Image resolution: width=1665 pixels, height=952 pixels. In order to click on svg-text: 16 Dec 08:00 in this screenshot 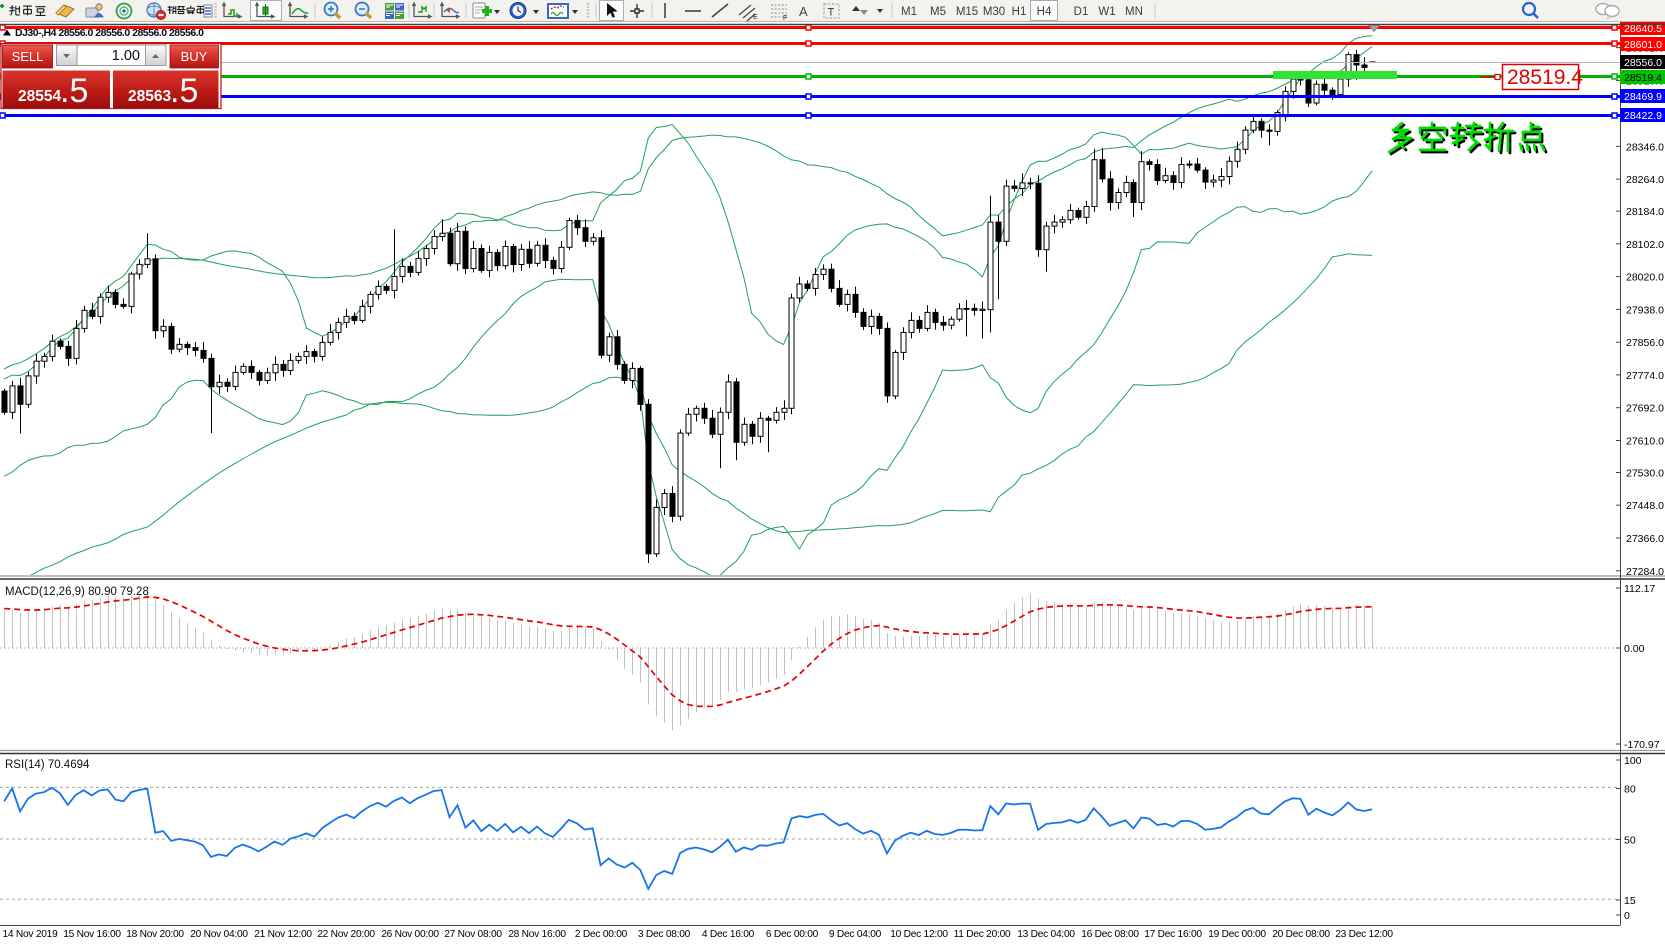, I will do `click(1110, 934)`.